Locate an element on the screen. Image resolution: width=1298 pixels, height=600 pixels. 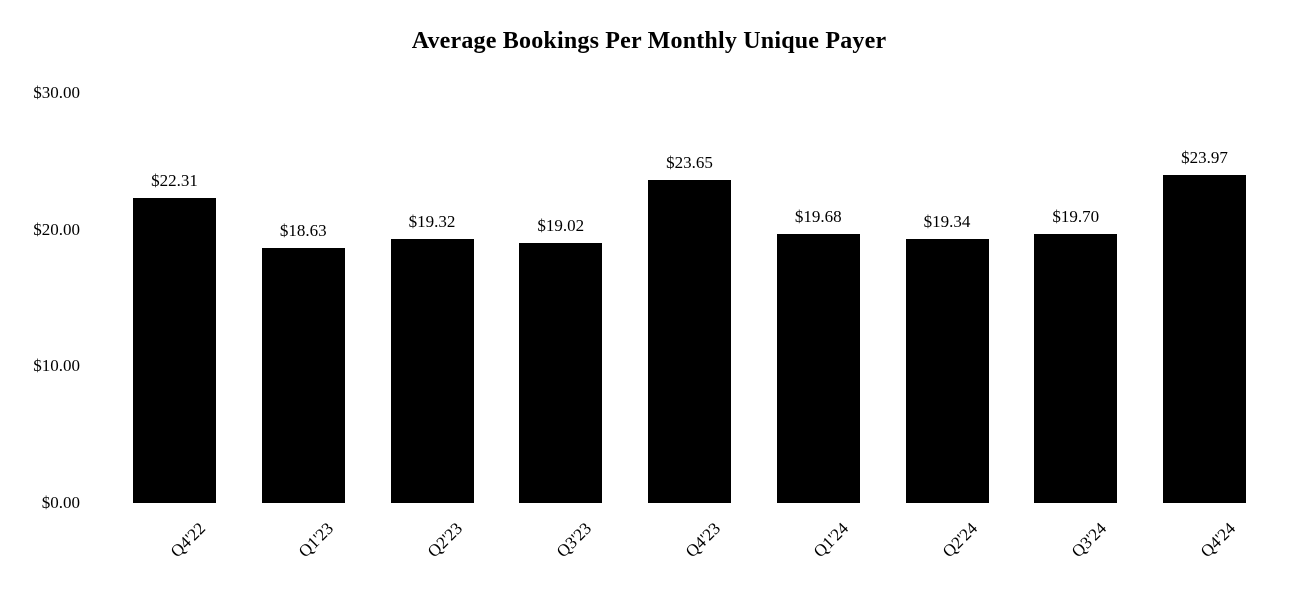
x-axis-tick-label: Q4'23 is located at coordinates (702, 540).